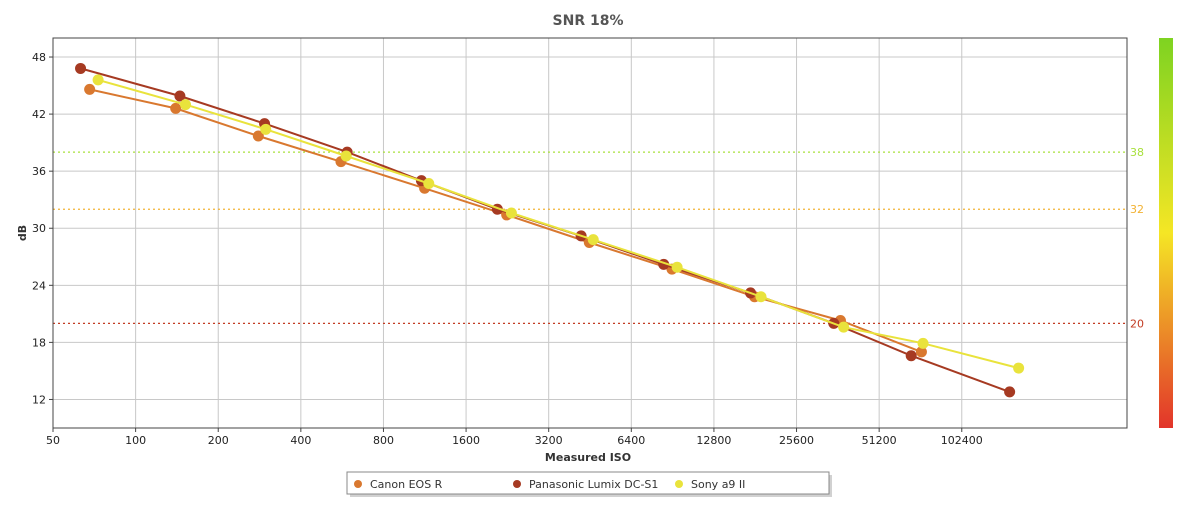 This screenshot has width=1200, height=515. I want to click on x-tick-label: 100, so click(135, 440).